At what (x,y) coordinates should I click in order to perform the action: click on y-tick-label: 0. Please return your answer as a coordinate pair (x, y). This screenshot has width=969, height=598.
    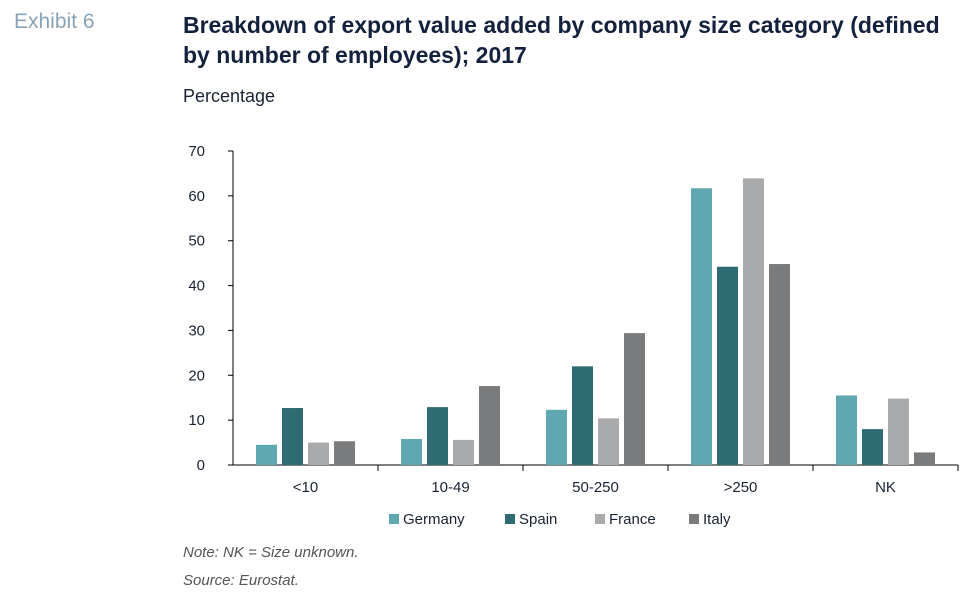
    Looking at the image, I should click on (201, 465).